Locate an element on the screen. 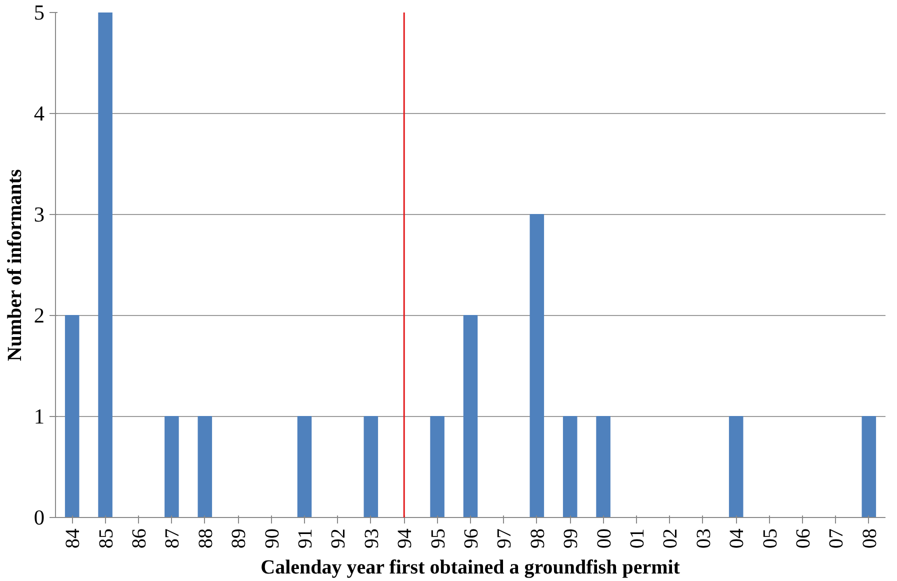 The width and height of the screenshot is (897, 581). y-tick-label: 3 is located at coordinates (39, 214).